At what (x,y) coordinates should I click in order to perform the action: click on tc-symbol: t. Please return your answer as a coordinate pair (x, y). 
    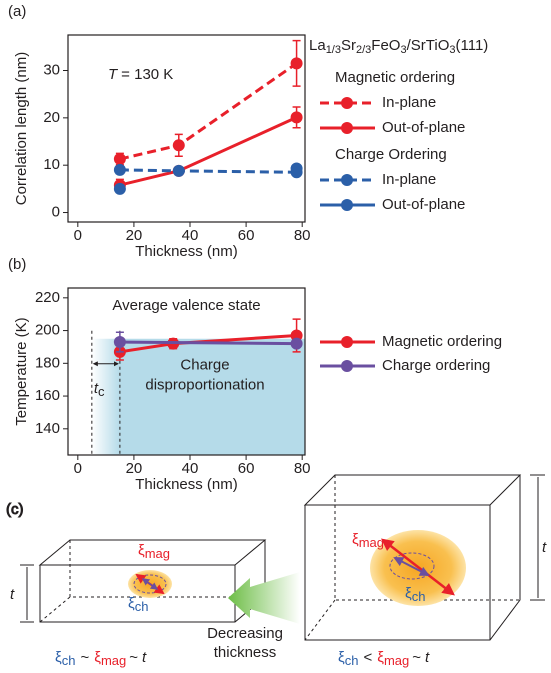
    Looking at the image, I should click on (96, 388).